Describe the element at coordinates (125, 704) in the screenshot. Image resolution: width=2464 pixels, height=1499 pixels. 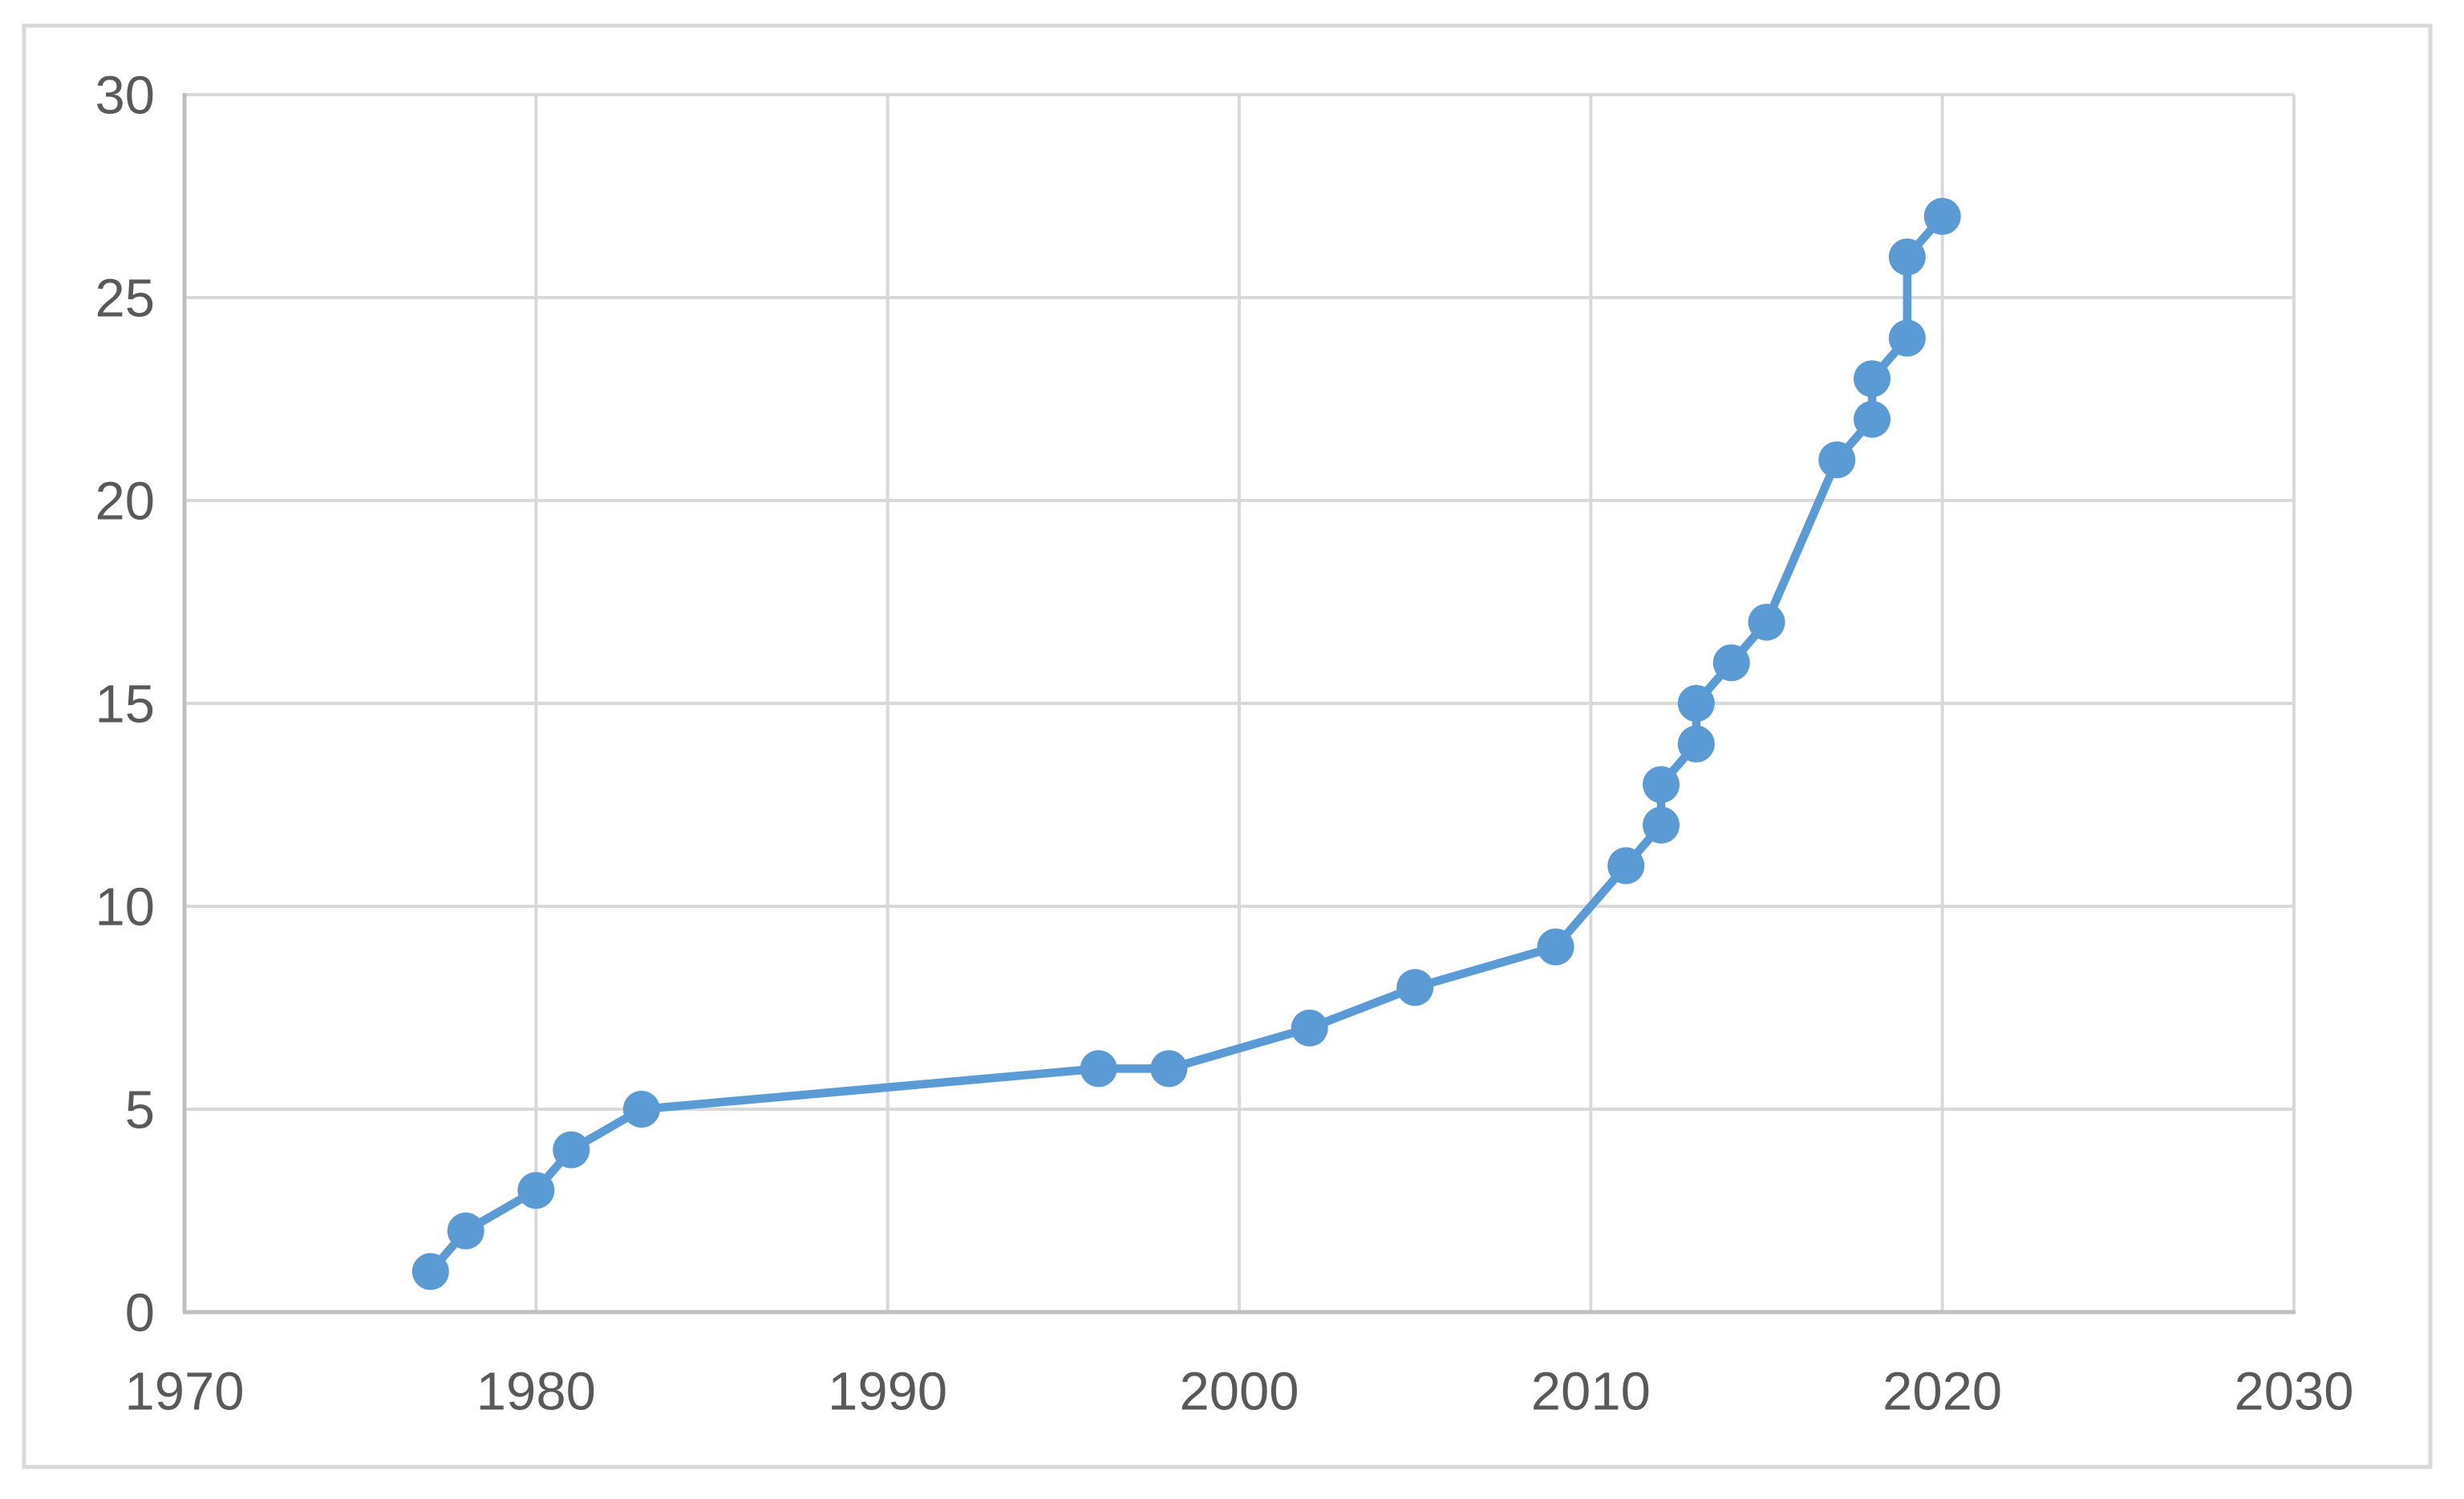
I see `y-tick-label: 15` at that location.